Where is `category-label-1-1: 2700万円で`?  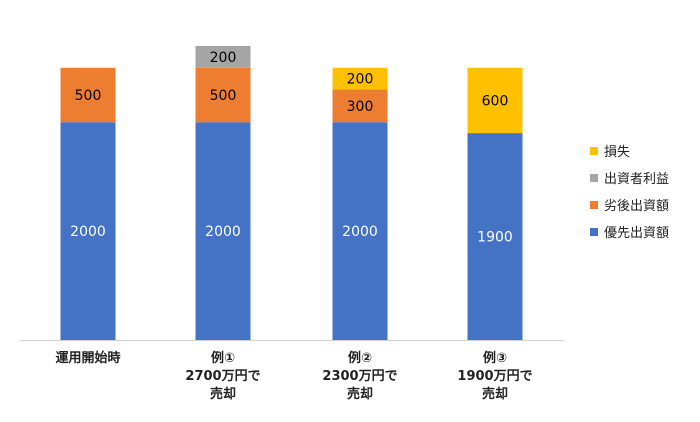 category-label-1-1: 2700万円で is located at coordinates (222, 376).